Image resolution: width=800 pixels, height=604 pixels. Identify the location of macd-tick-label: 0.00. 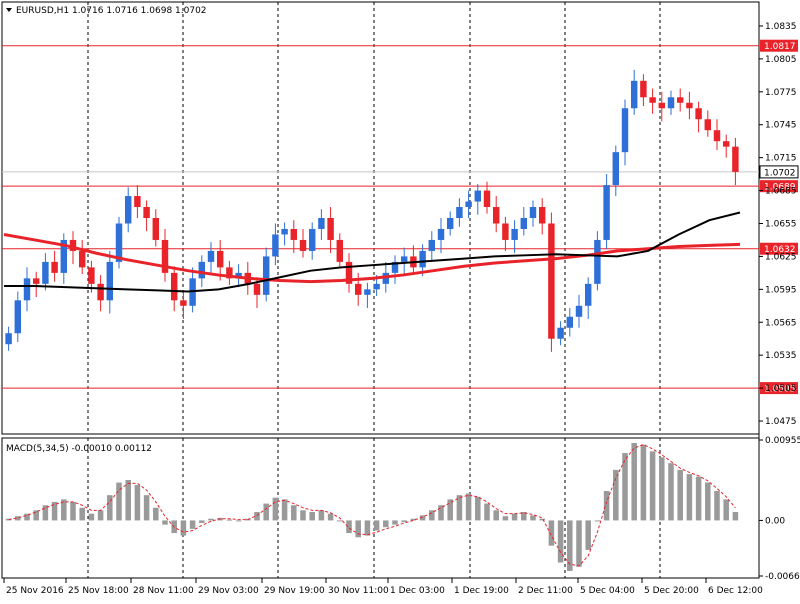
(775, 521).